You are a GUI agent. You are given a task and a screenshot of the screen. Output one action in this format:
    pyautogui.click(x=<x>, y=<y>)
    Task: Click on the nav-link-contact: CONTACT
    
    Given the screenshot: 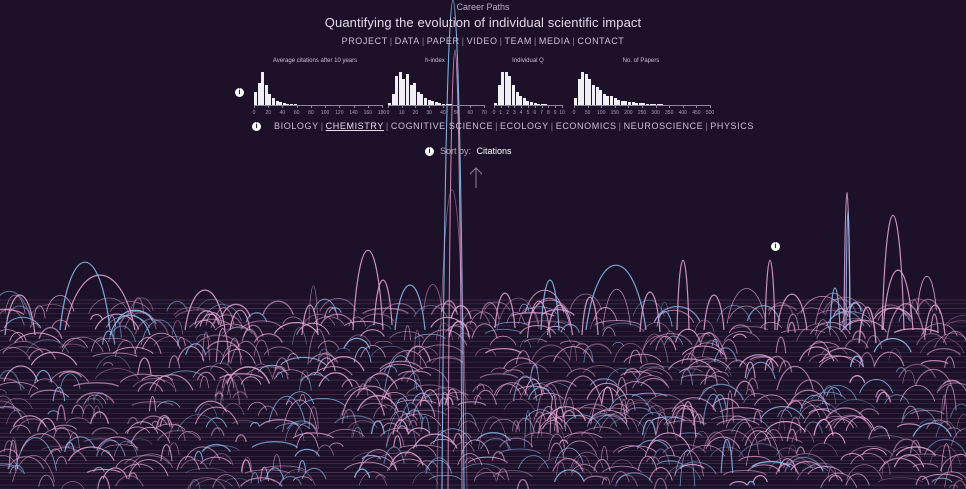 What is the action you would take?
    pyautogui.click(x=601, y=41)
    